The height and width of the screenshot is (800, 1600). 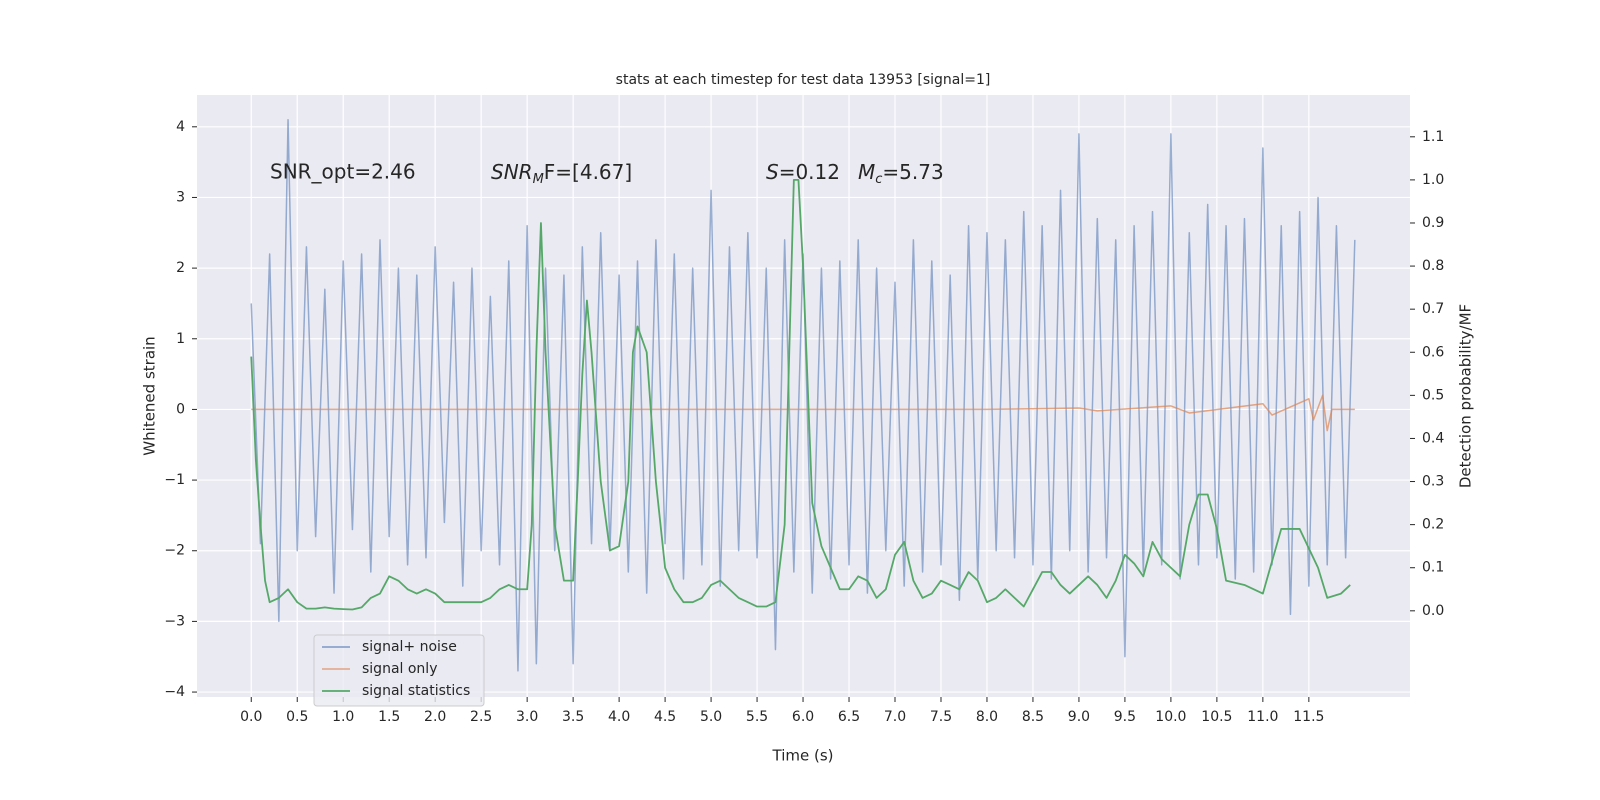 I want to click on annotation: SNR_opt=2.46, so click(x=343, y=172).